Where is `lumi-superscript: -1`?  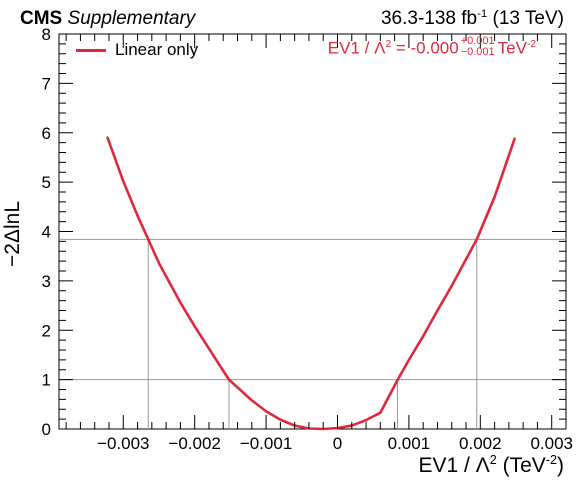
lumi-superscript: -1 is located at coordinates (482, 14).